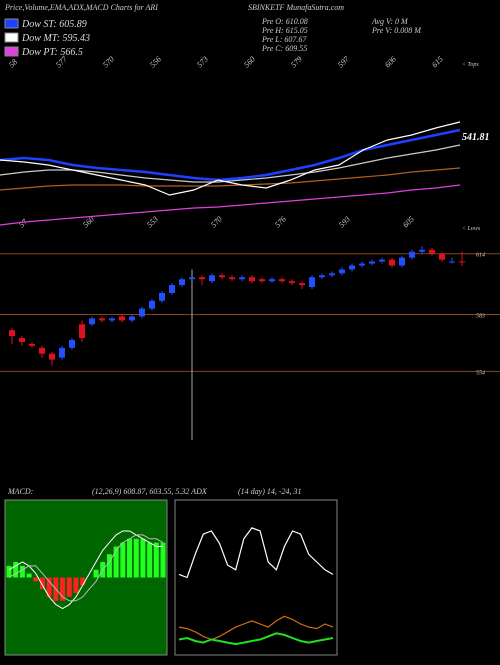 The image size is (500, 665). I want to click on price-tick-label: 554, so click(480, 372).